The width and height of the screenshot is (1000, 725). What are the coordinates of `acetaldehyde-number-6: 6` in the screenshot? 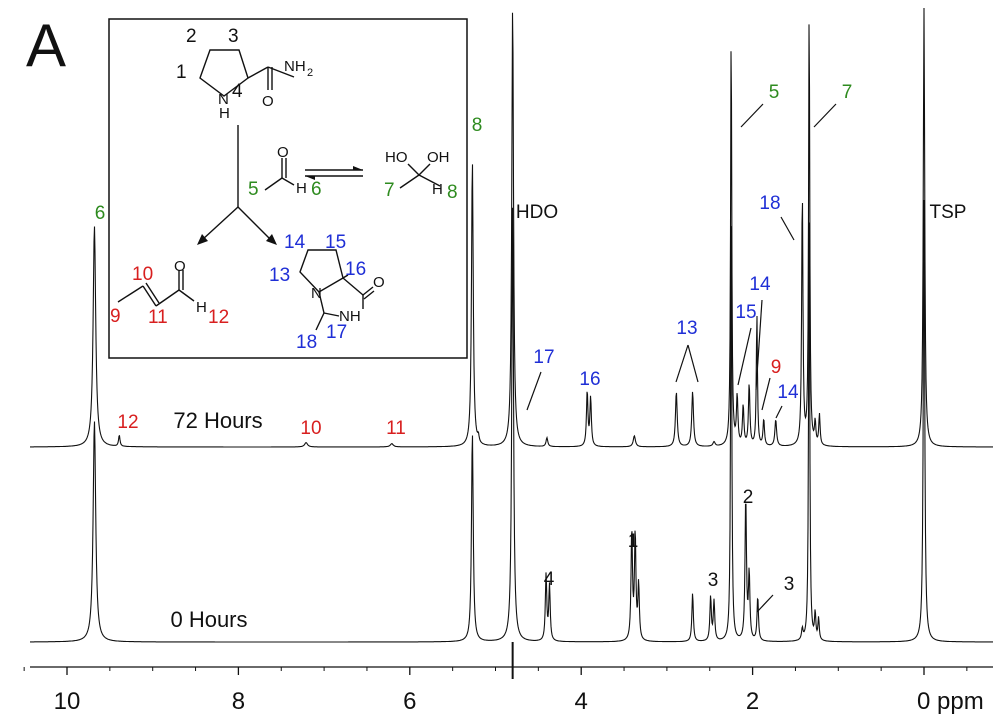 It's located at (316, 189).